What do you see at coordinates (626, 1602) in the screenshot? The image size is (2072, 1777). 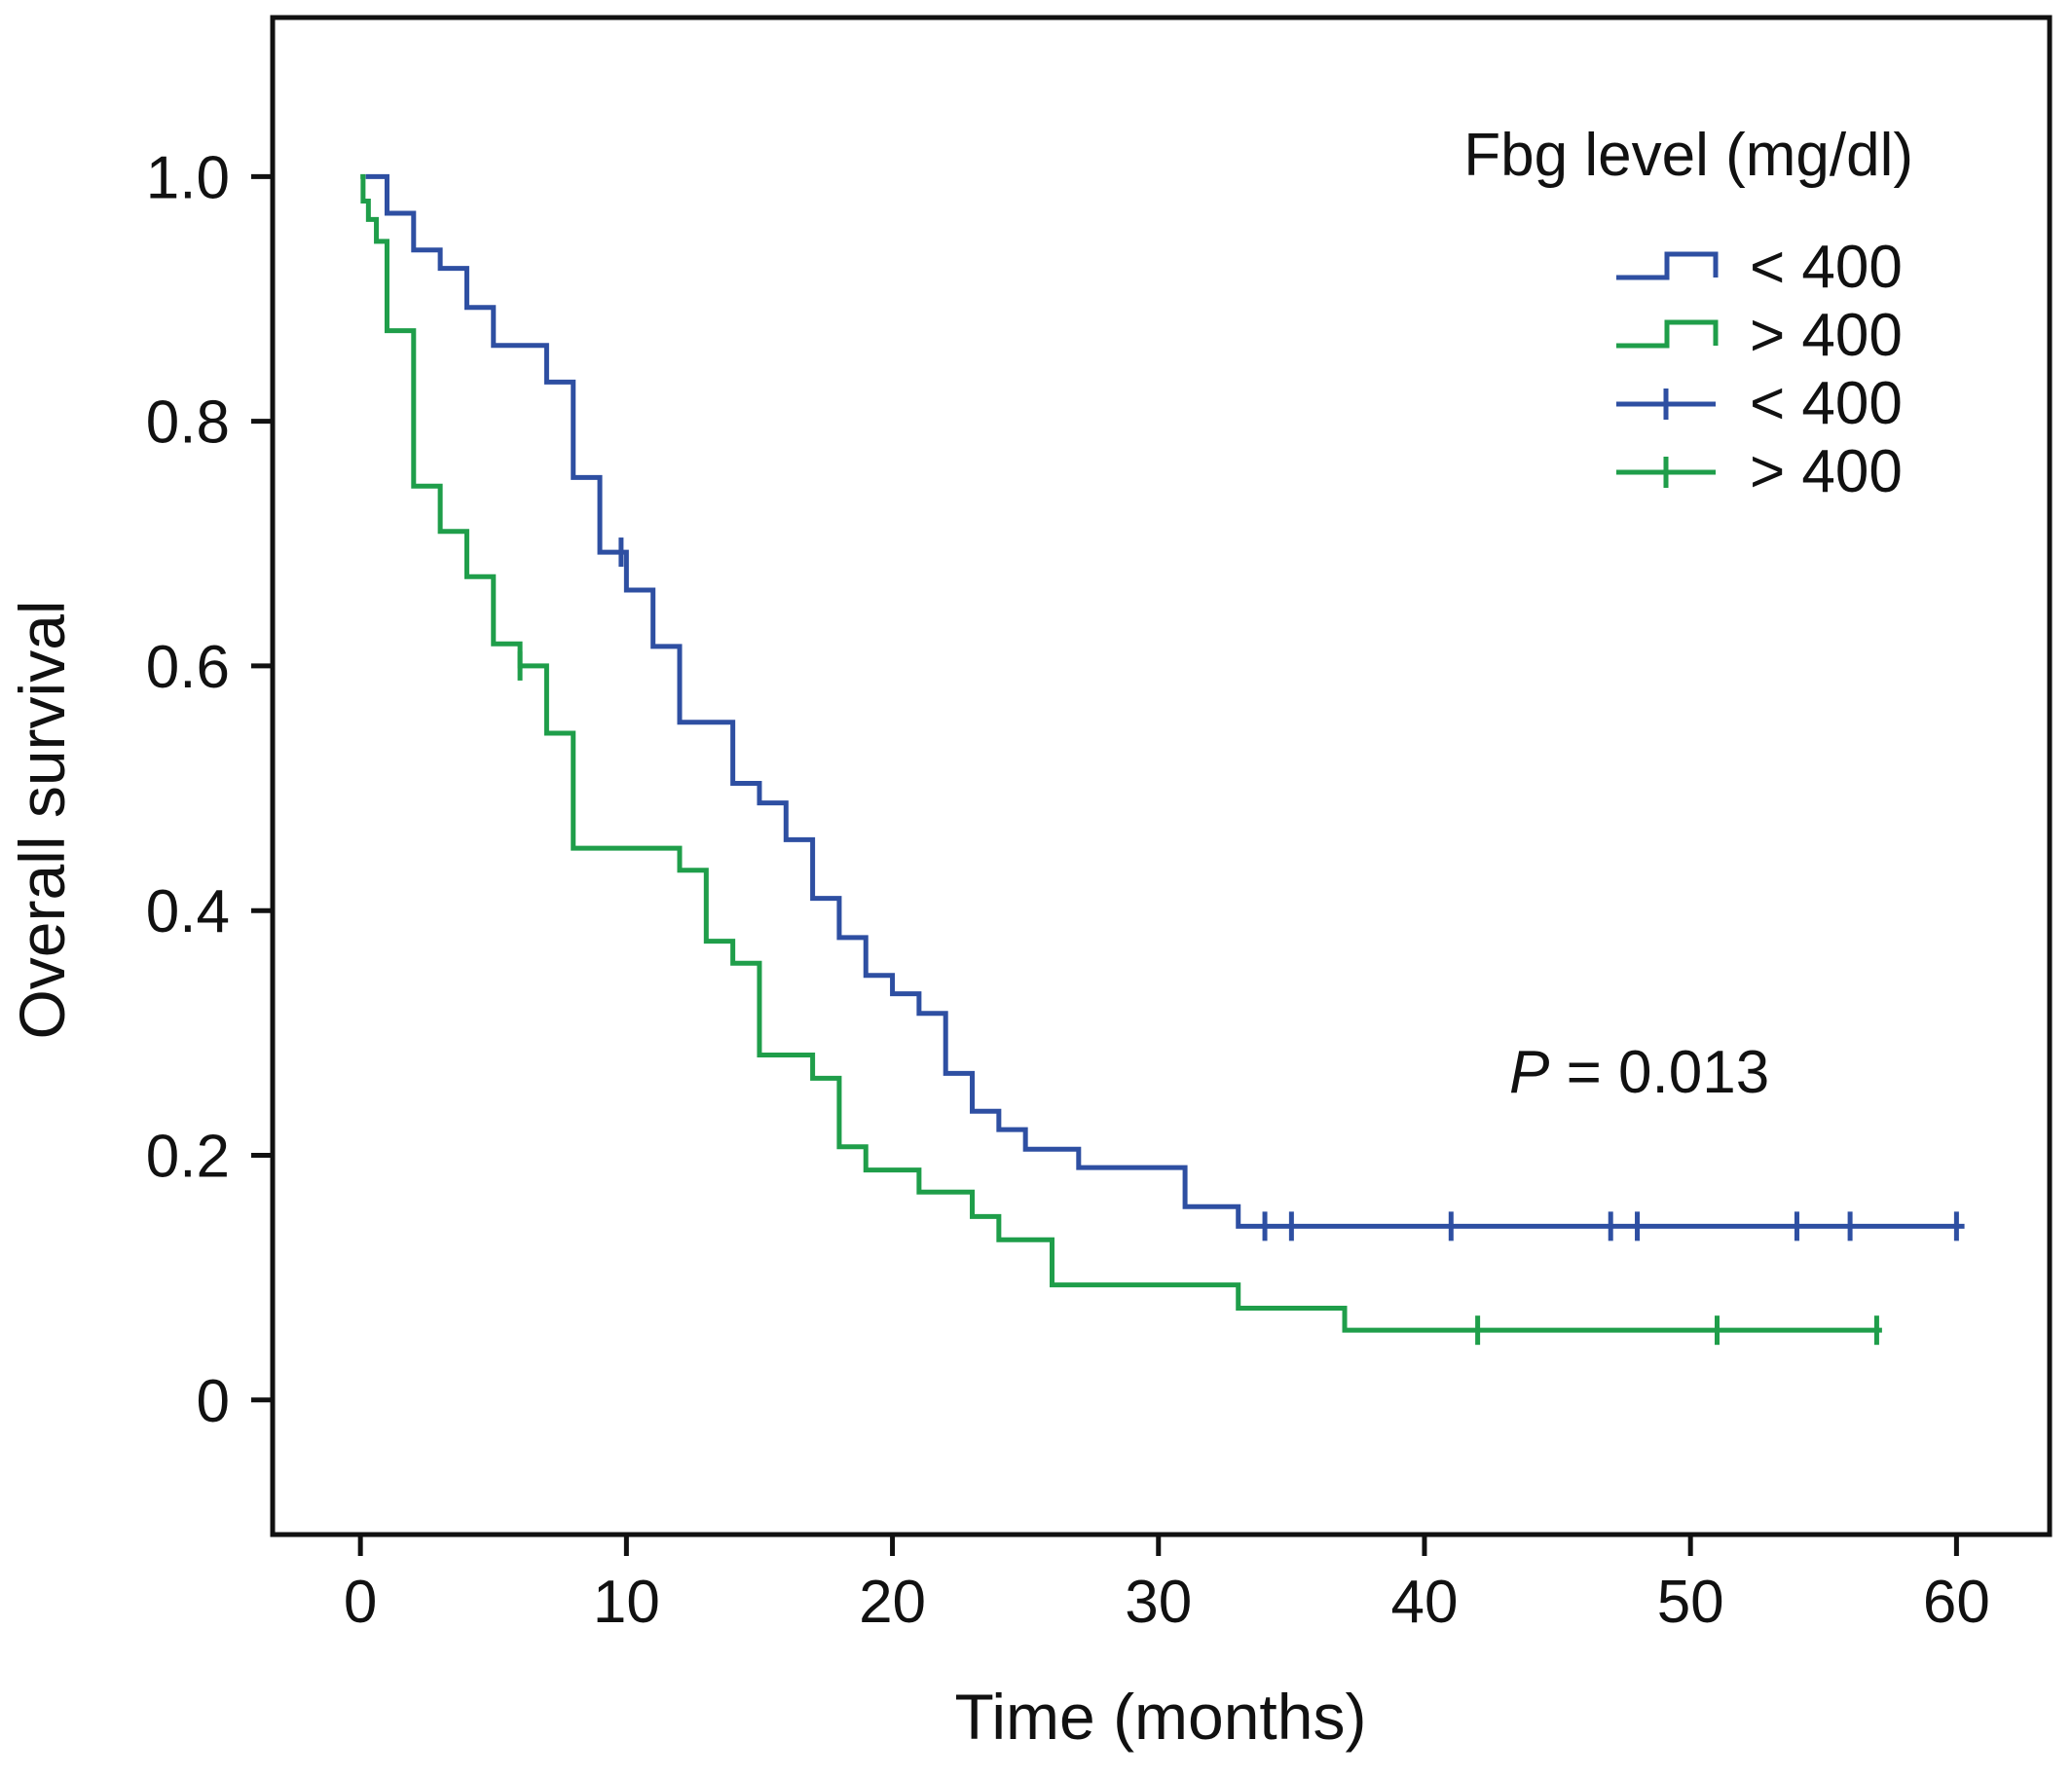 I see `x-tick-label: 10` at bounding box center [626, 1602].